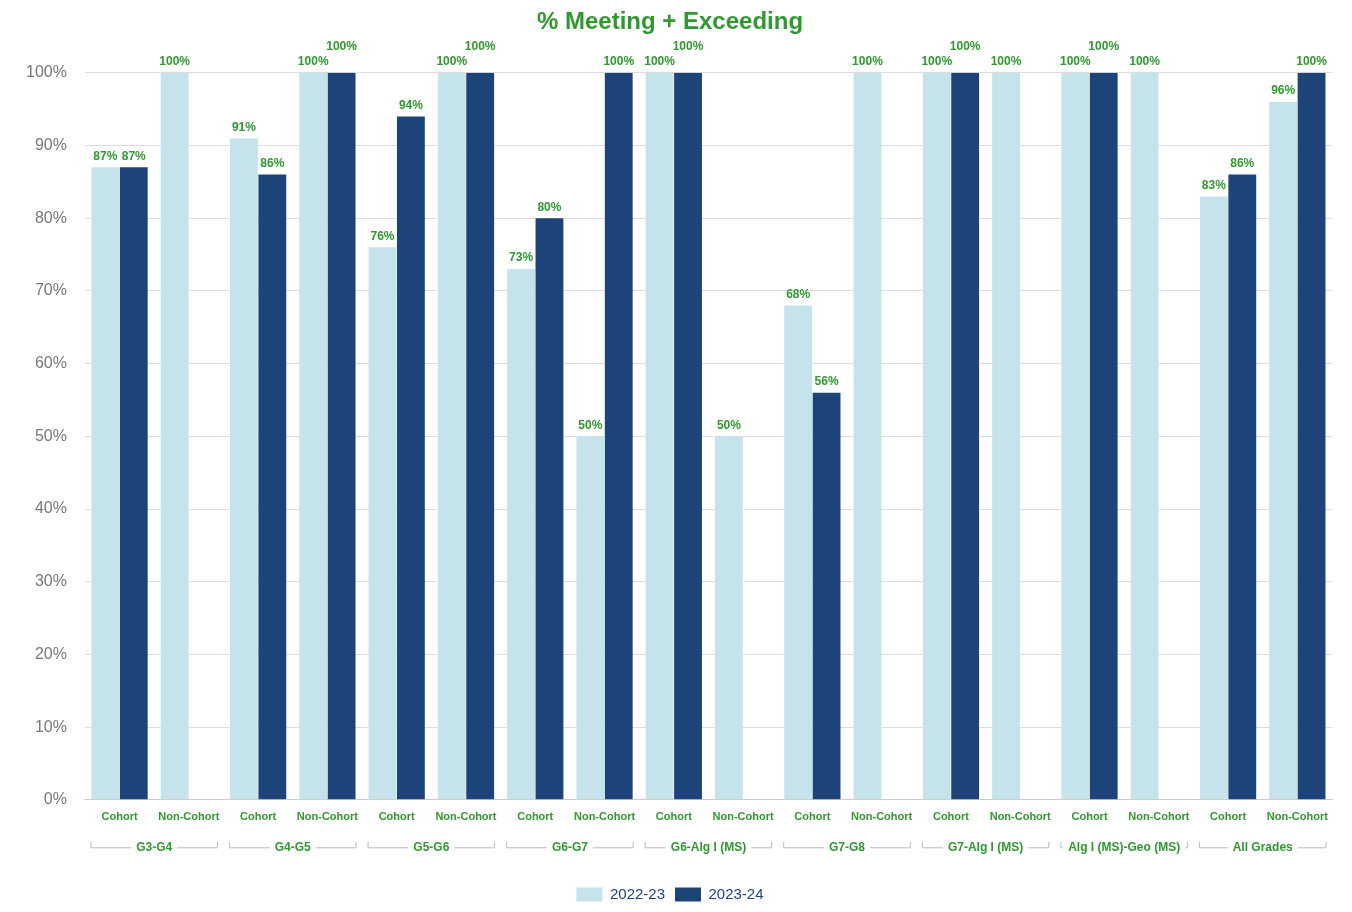  Describe the element at coordinates (293, 847) in the screenshot. I see `text: G4-G5` at that location.